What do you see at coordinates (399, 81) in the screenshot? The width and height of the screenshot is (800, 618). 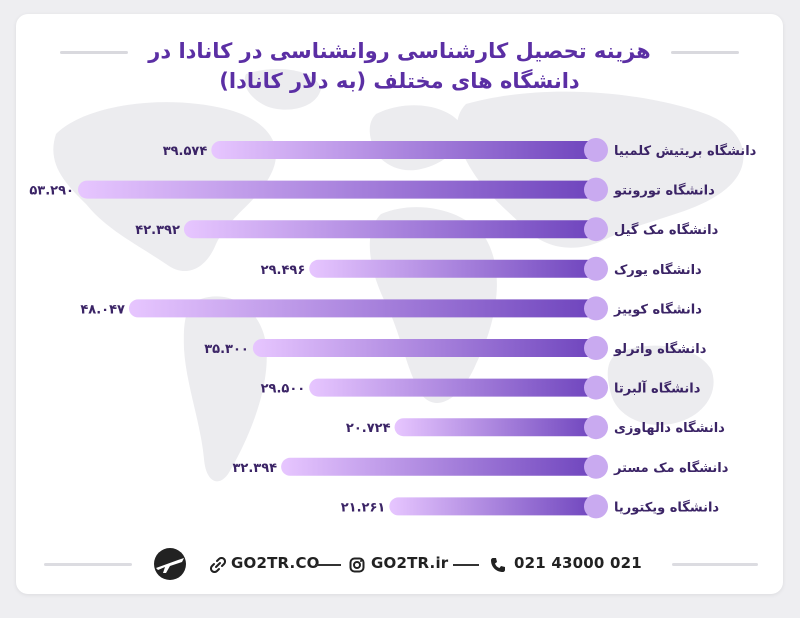 I see `chart-title-line-2: دانشگاه های مختلف (به دلار کانادا)` at bounding box center [399, 81].